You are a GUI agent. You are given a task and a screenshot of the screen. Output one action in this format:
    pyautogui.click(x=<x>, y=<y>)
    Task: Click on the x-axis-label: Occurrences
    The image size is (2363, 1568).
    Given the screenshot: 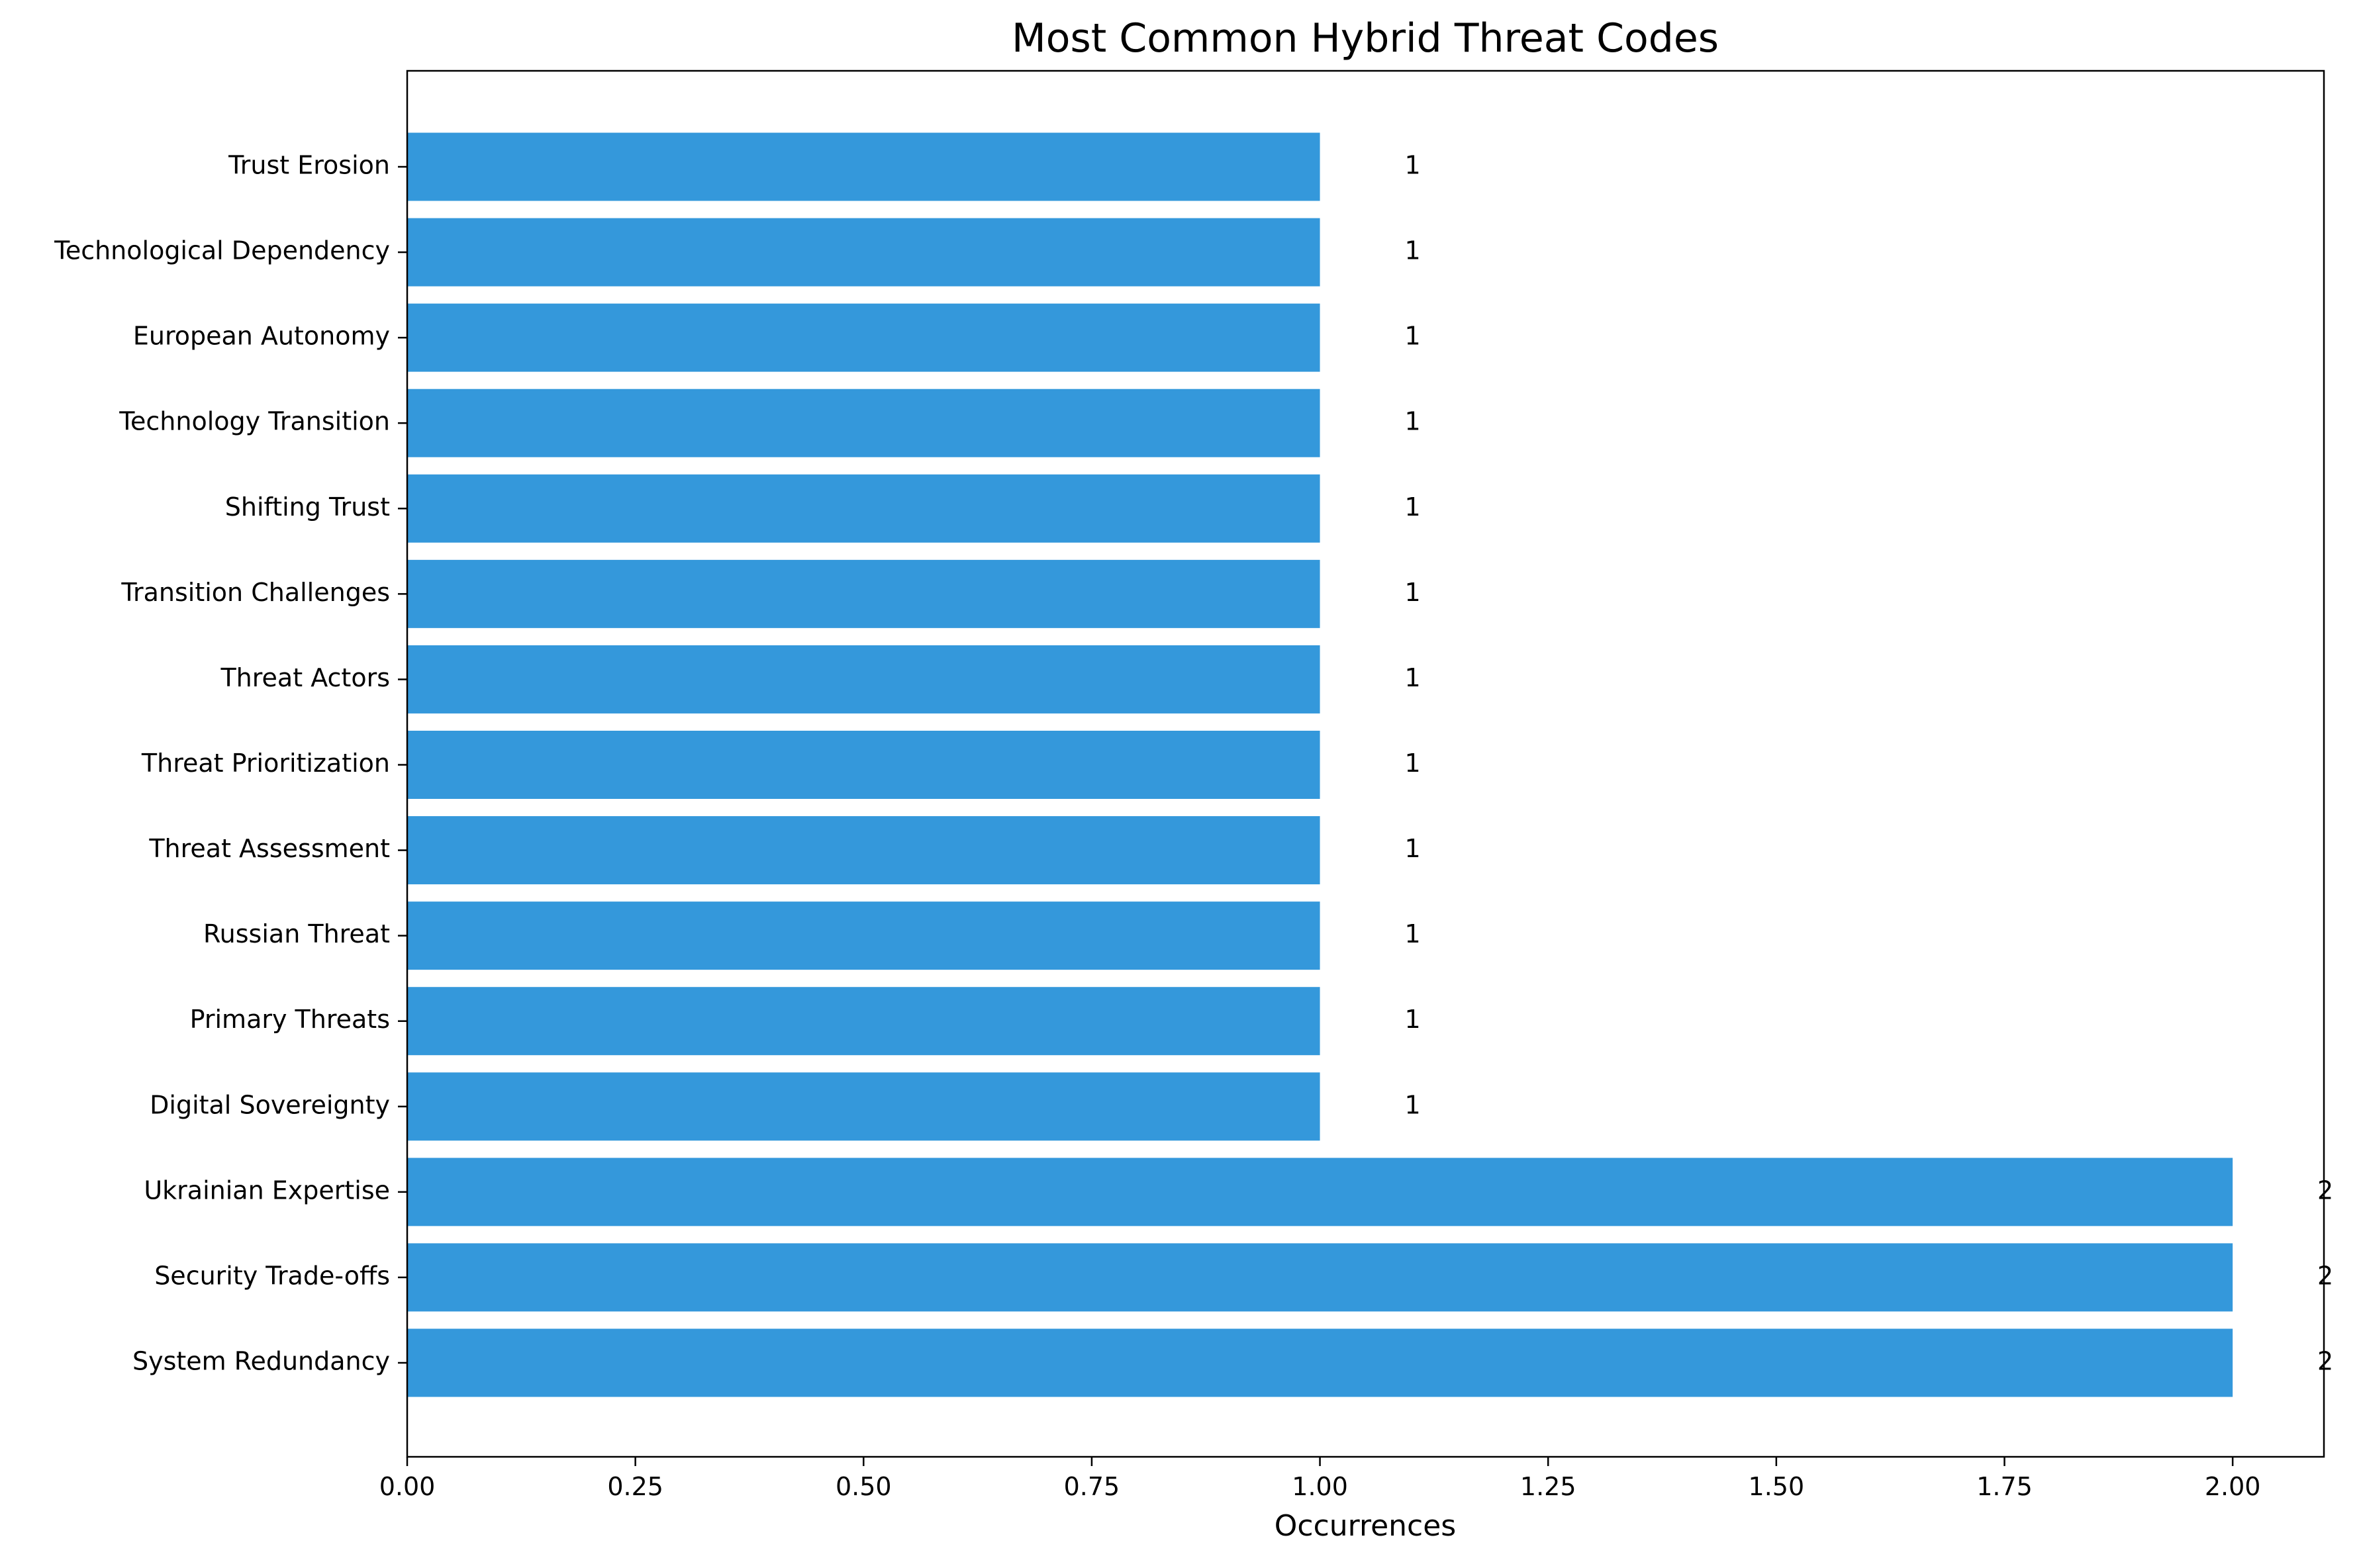 What is the action you would take?
    pyautogui.click(x=1365, y=1526)
    